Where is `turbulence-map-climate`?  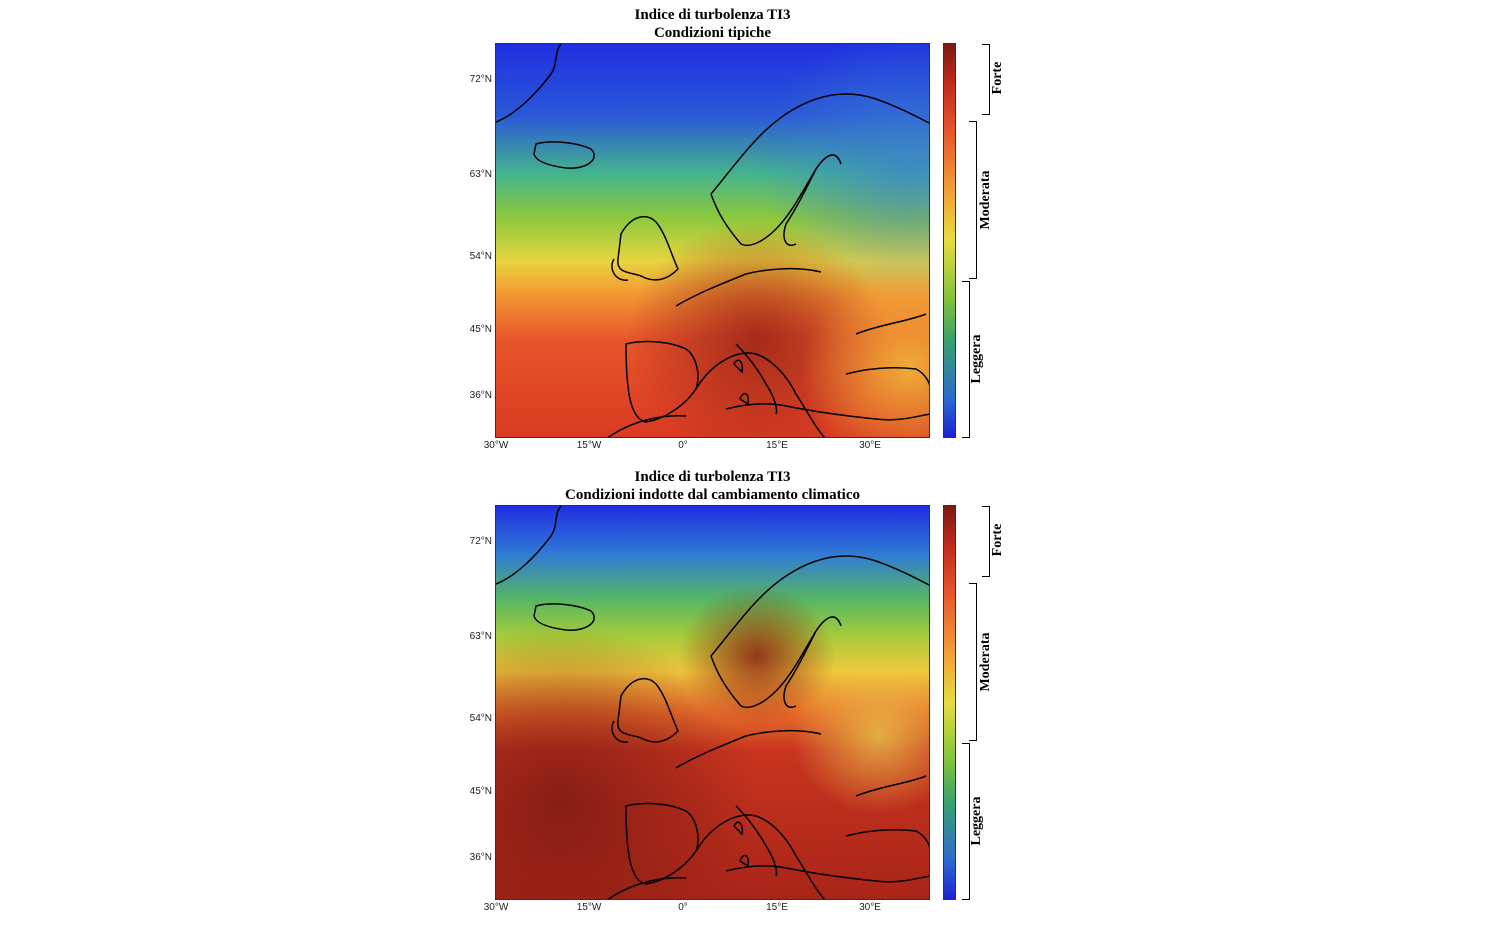
turbulence-map-climate is located at coordinates (712, 702).